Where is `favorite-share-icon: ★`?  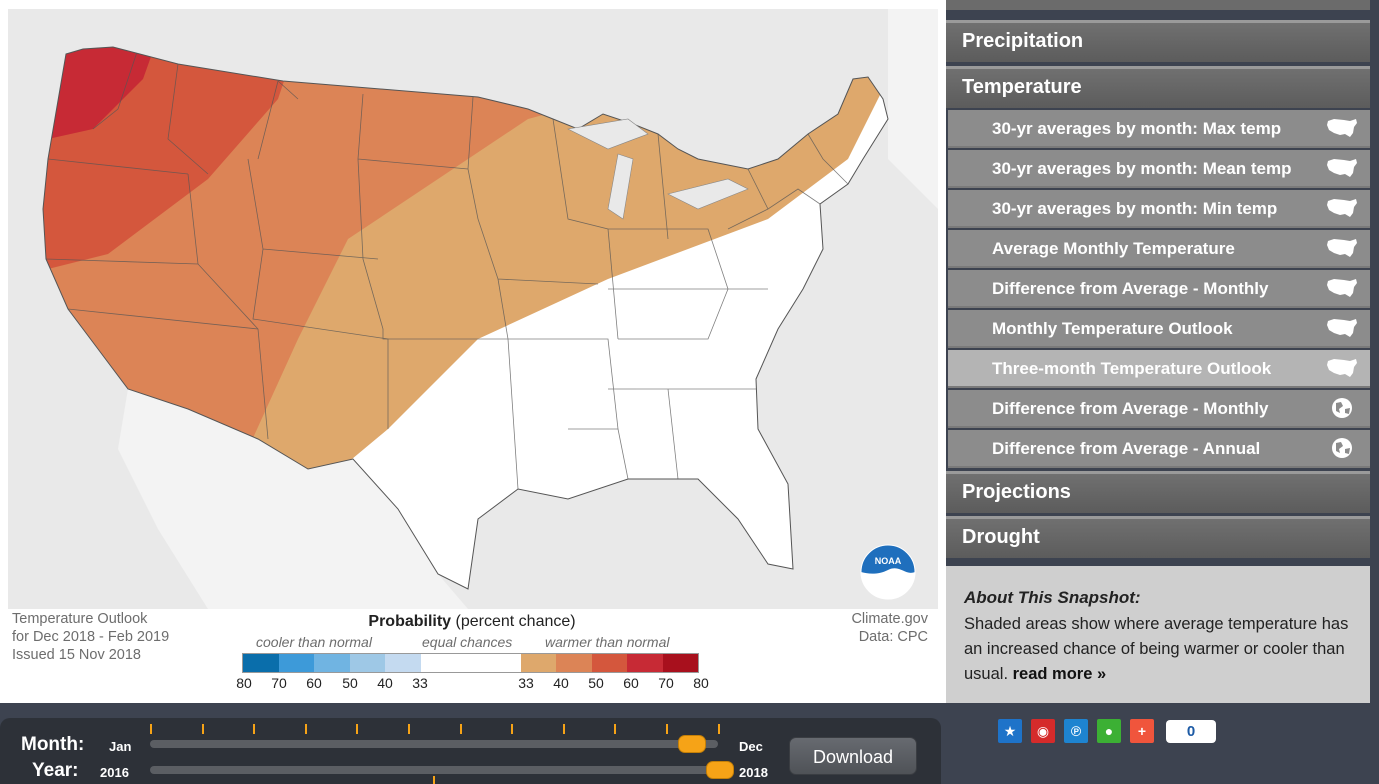
favorite-share-icon: ★ is located at coordinates (1010, 731).